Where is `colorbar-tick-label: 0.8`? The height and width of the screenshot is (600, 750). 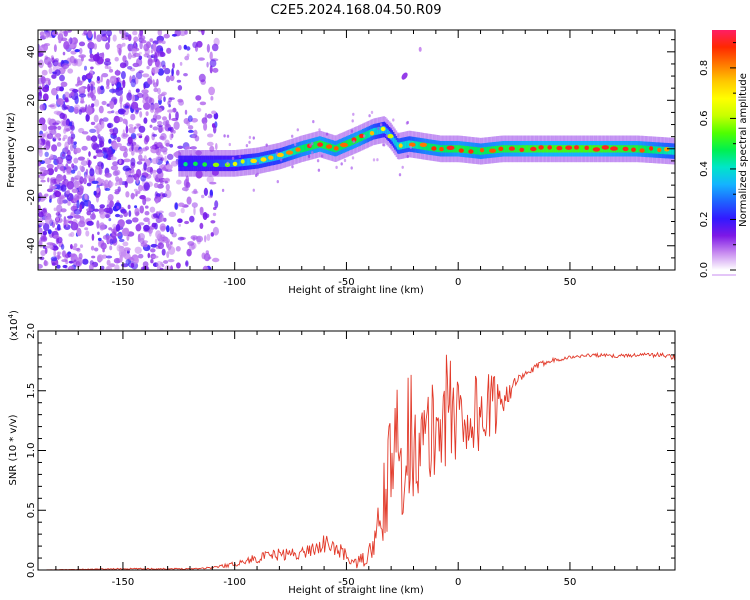
colorbar-tick-label: 0.8 is located at coordinates (704, 68).